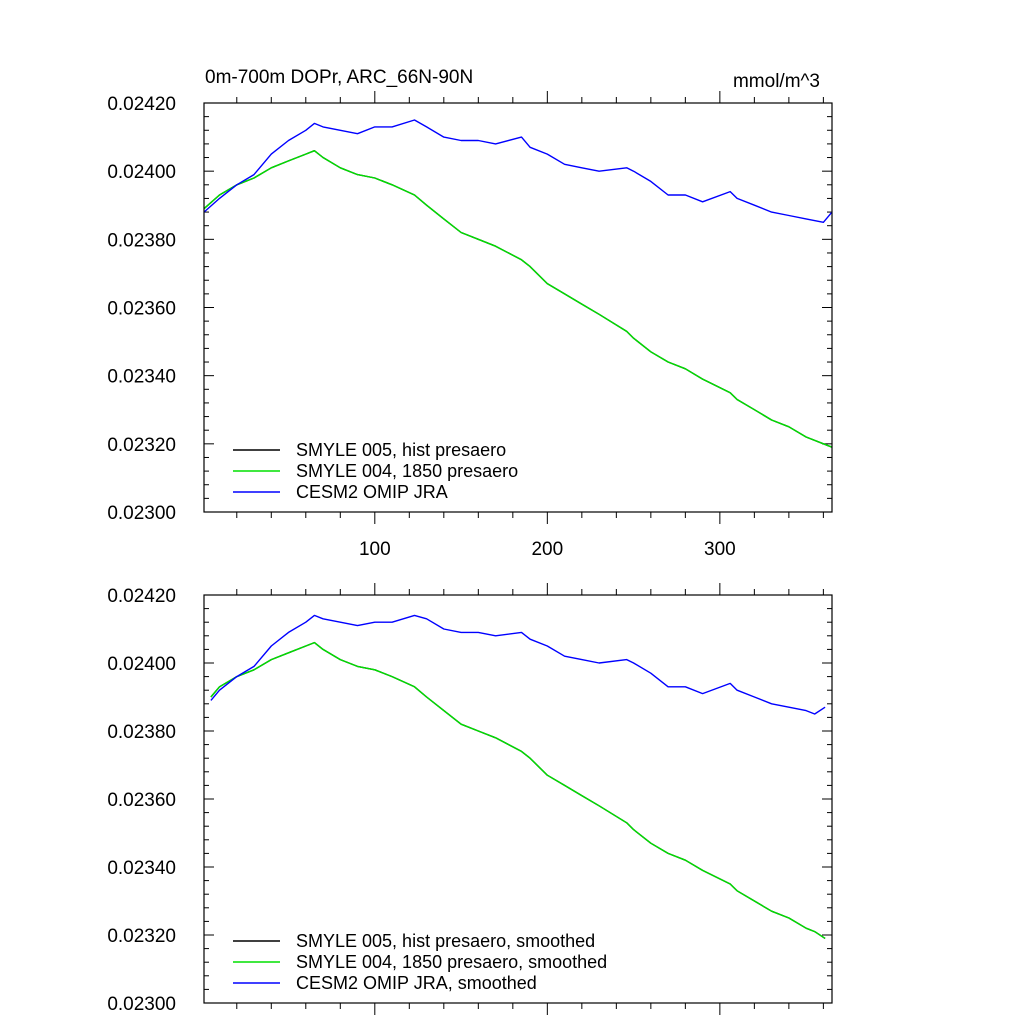  I want to click on x-tick-label: 200, so click(547, 549).